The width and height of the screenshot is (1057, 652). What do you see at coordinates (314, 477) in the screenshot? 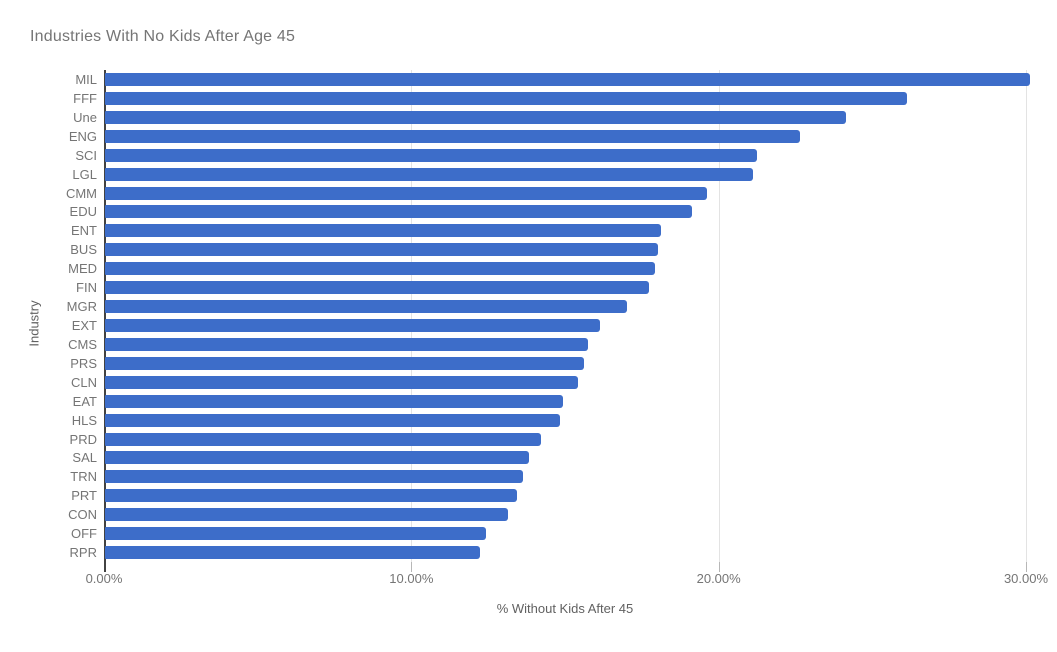
I see `bar-TRN` at bounding box center [314, 477].